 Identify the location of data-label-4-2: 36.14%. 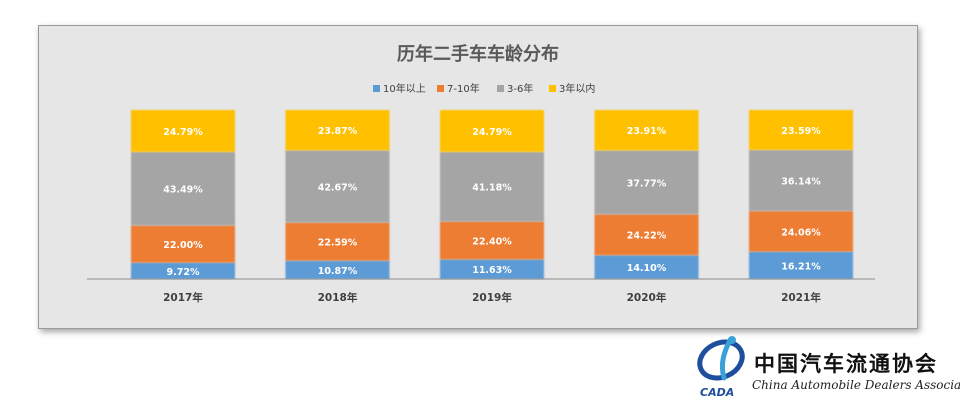
(801, 181).